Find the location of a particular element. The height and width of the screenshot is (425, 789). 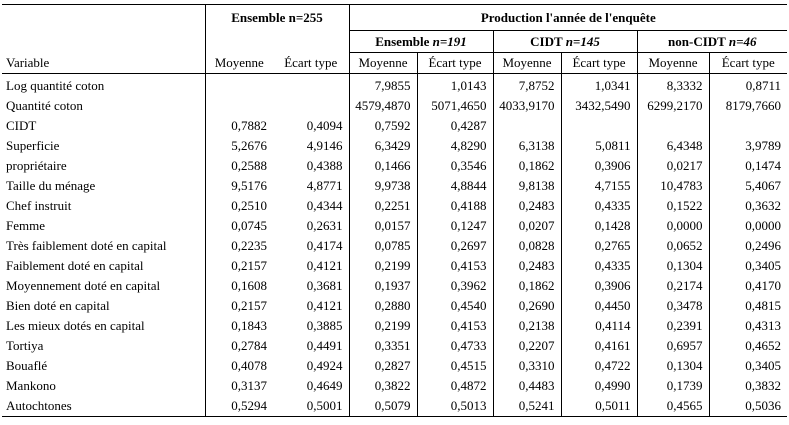

cell-moyenne: 10,4783 is located at coordinates (672, 186).